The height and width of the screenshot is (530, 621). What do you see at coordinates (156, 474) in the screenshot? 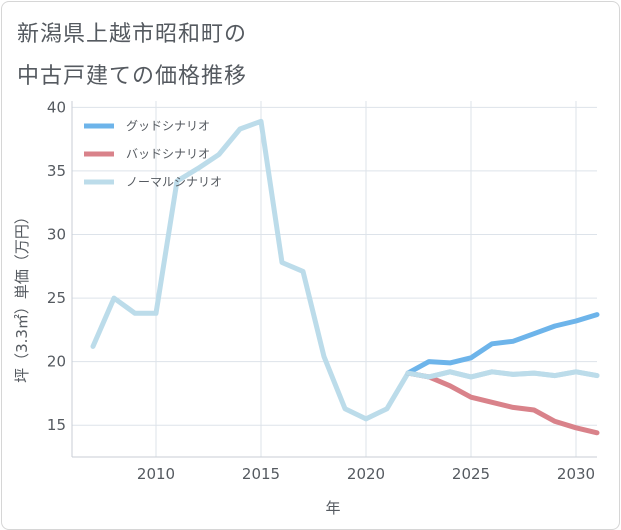
I see `x-tick-2010: 2010` at bounding box center [156, 474].